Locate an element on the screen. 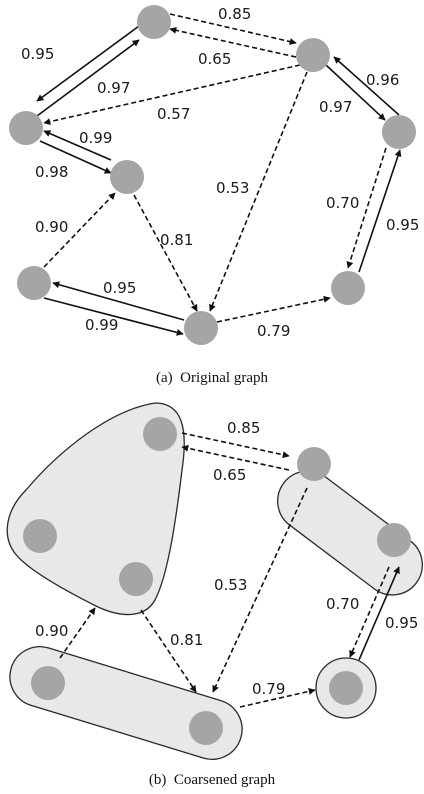 Image resolution: width=424 pixels, height=794 pixels. edge-b-e is located at coordinates (355, 92).